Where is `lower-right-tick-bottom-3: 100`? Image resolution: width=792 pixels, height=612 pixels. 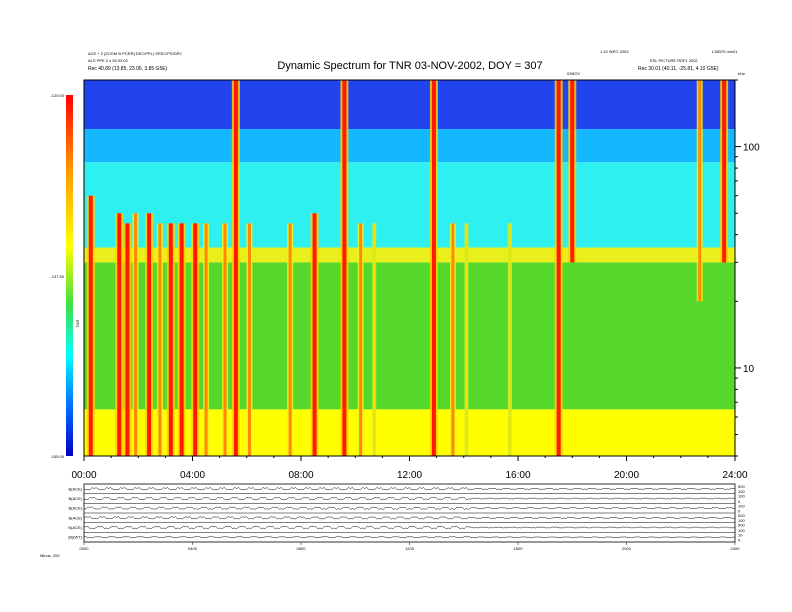
lower-right-tick-bottom-3: 100 is located at coordinates (741, 520).